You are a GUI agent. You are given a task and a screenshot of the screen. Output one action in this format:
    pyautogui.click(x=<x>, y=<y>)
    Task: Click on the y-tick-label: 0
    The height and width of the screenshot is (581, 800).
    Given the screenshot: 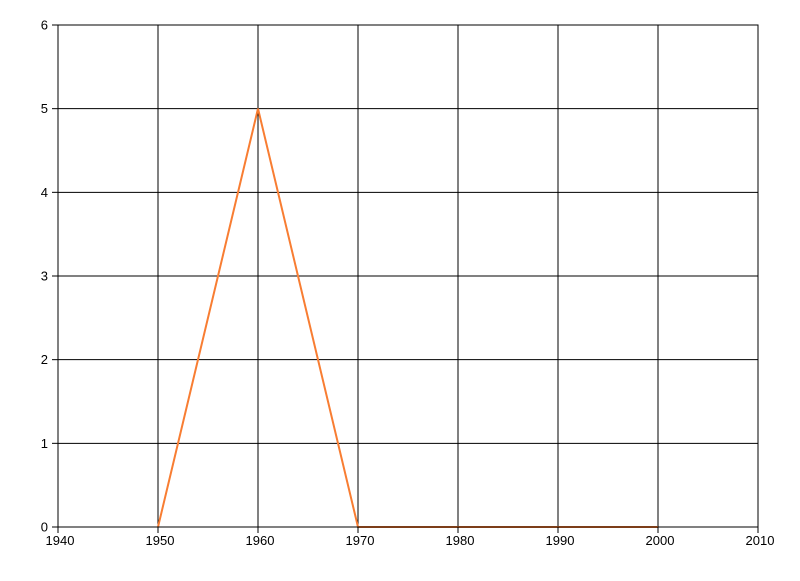 What is the action you would take?
    pyautogui.click(x=44, y=527)
    